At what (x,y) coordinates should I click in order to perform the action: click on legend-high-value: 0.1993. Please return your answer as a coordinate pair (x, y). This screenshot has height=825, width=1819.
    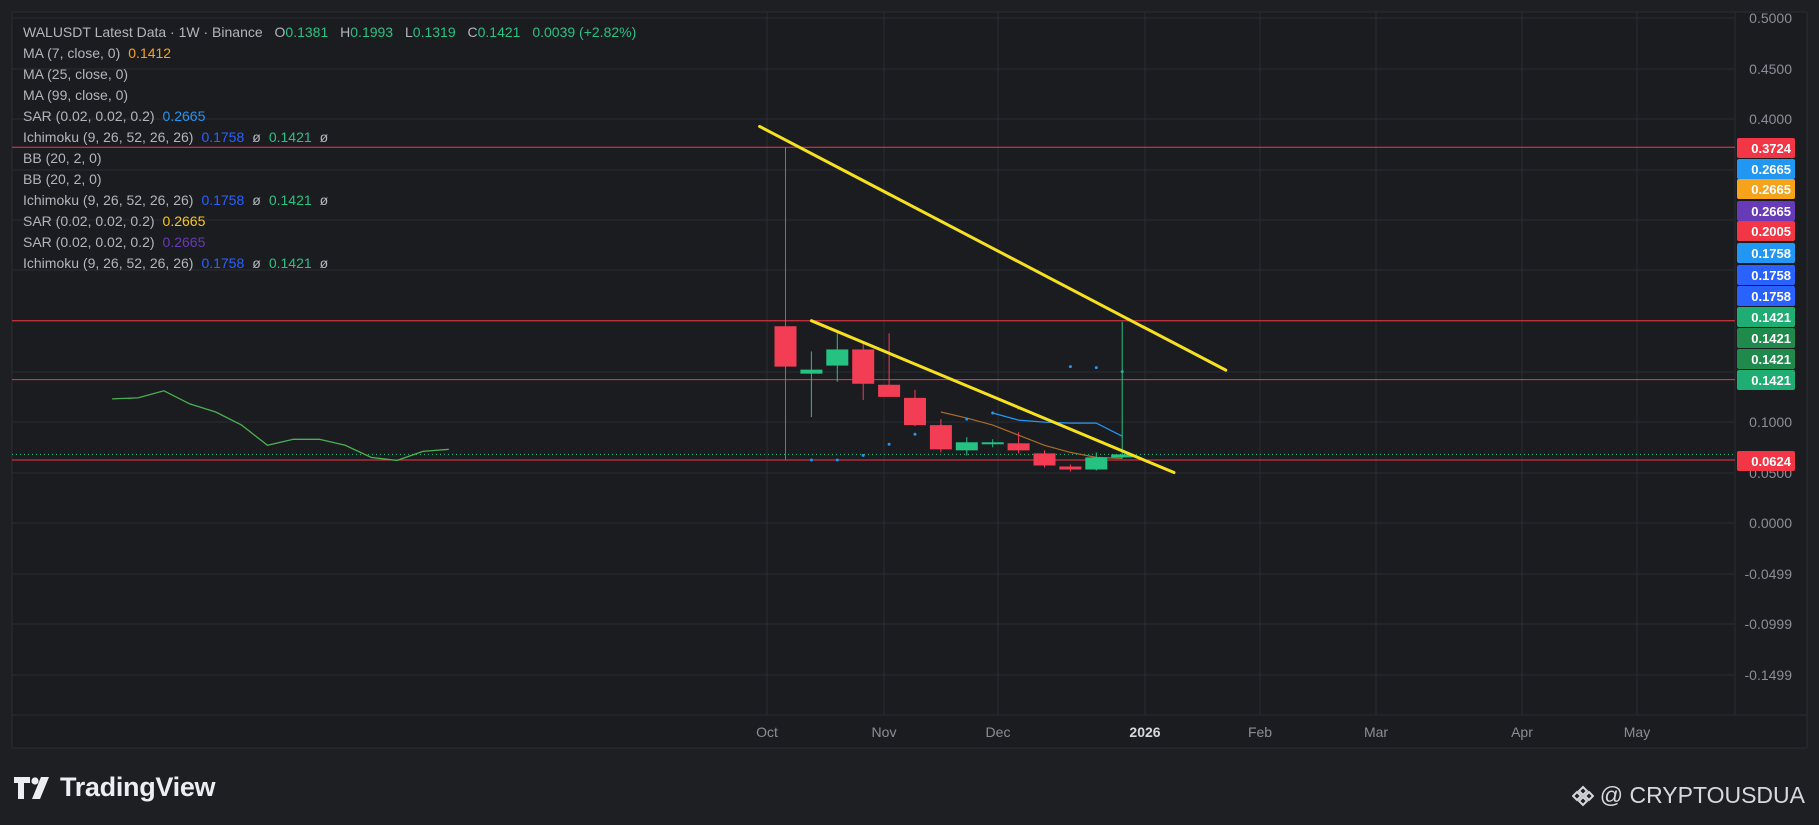
    Looking at the image, I should click on (372, 32).